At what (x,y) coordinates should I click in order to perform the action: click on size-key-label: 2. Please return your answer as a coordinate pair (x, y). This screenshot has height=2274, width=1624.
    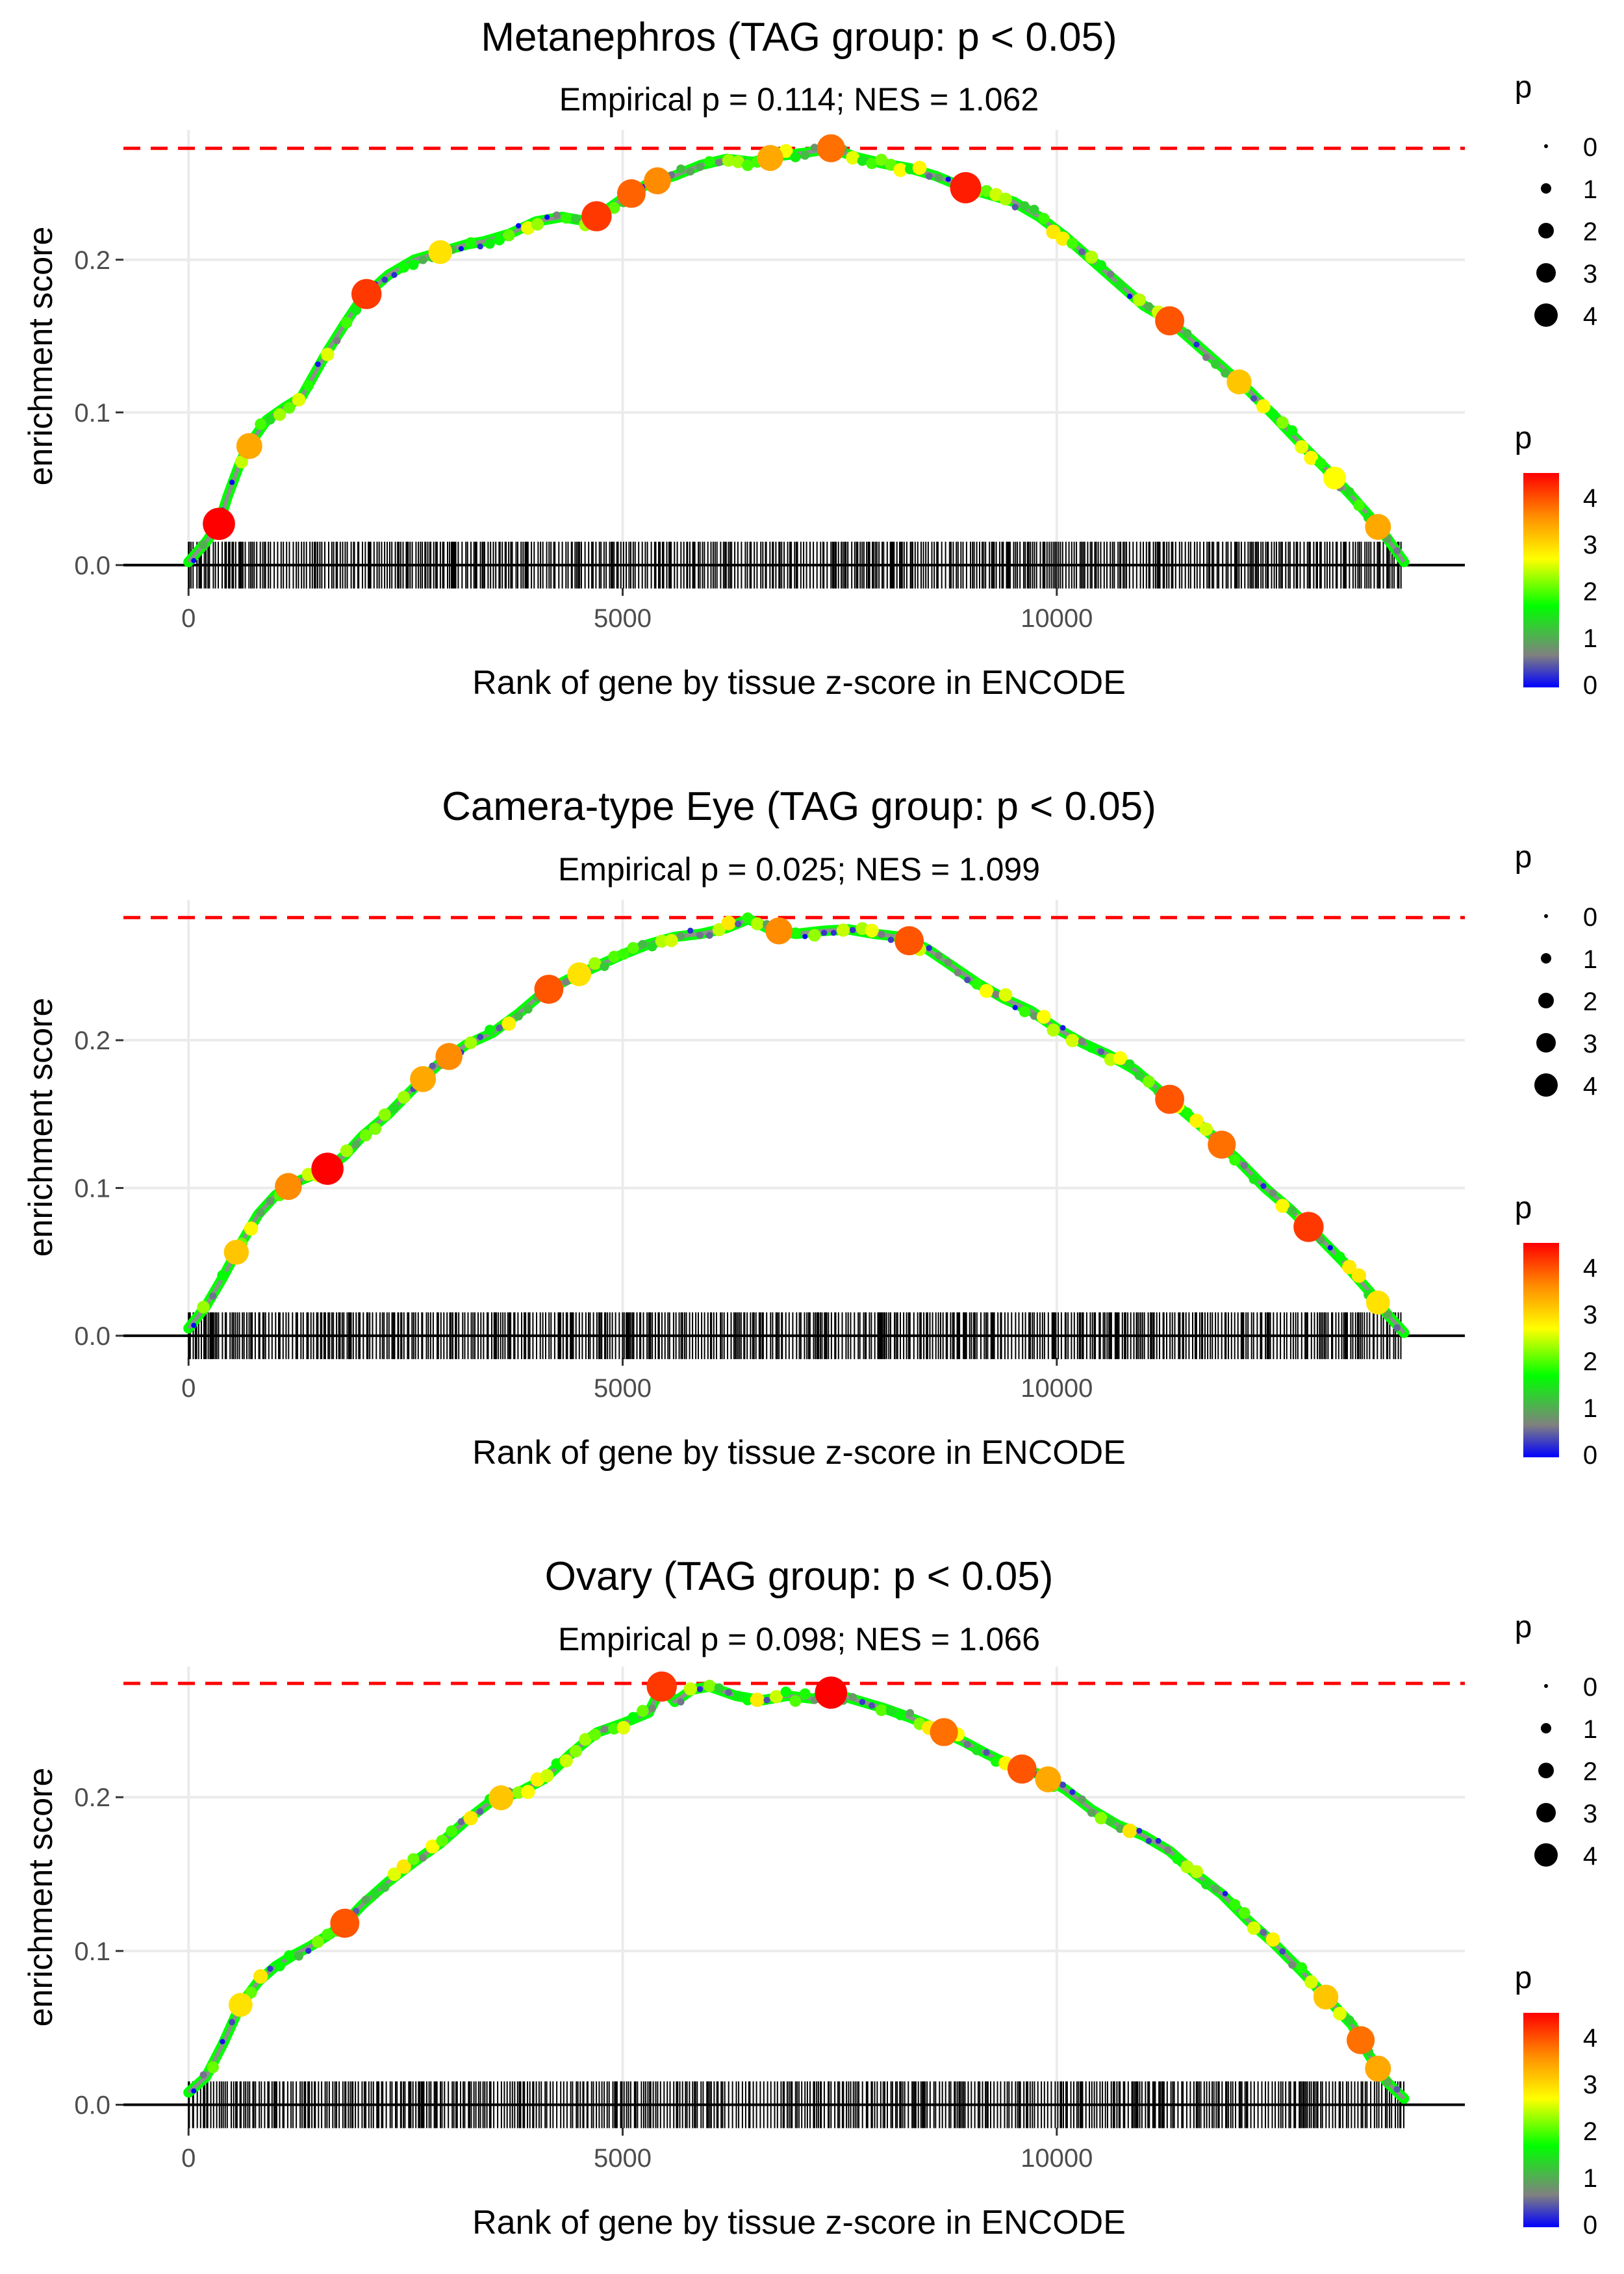
    Looking at the image, I should click on (1590, 1002).